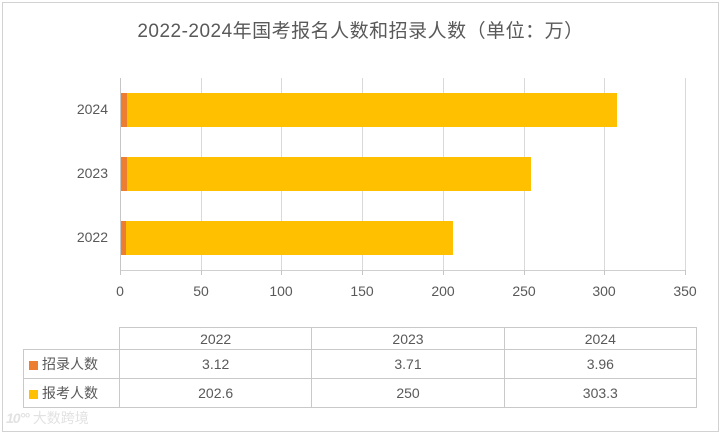  What do you see at coordinates (33, 394) in the screenshot?
I see `legend-key-applicants` at bounding box center [33, 394].